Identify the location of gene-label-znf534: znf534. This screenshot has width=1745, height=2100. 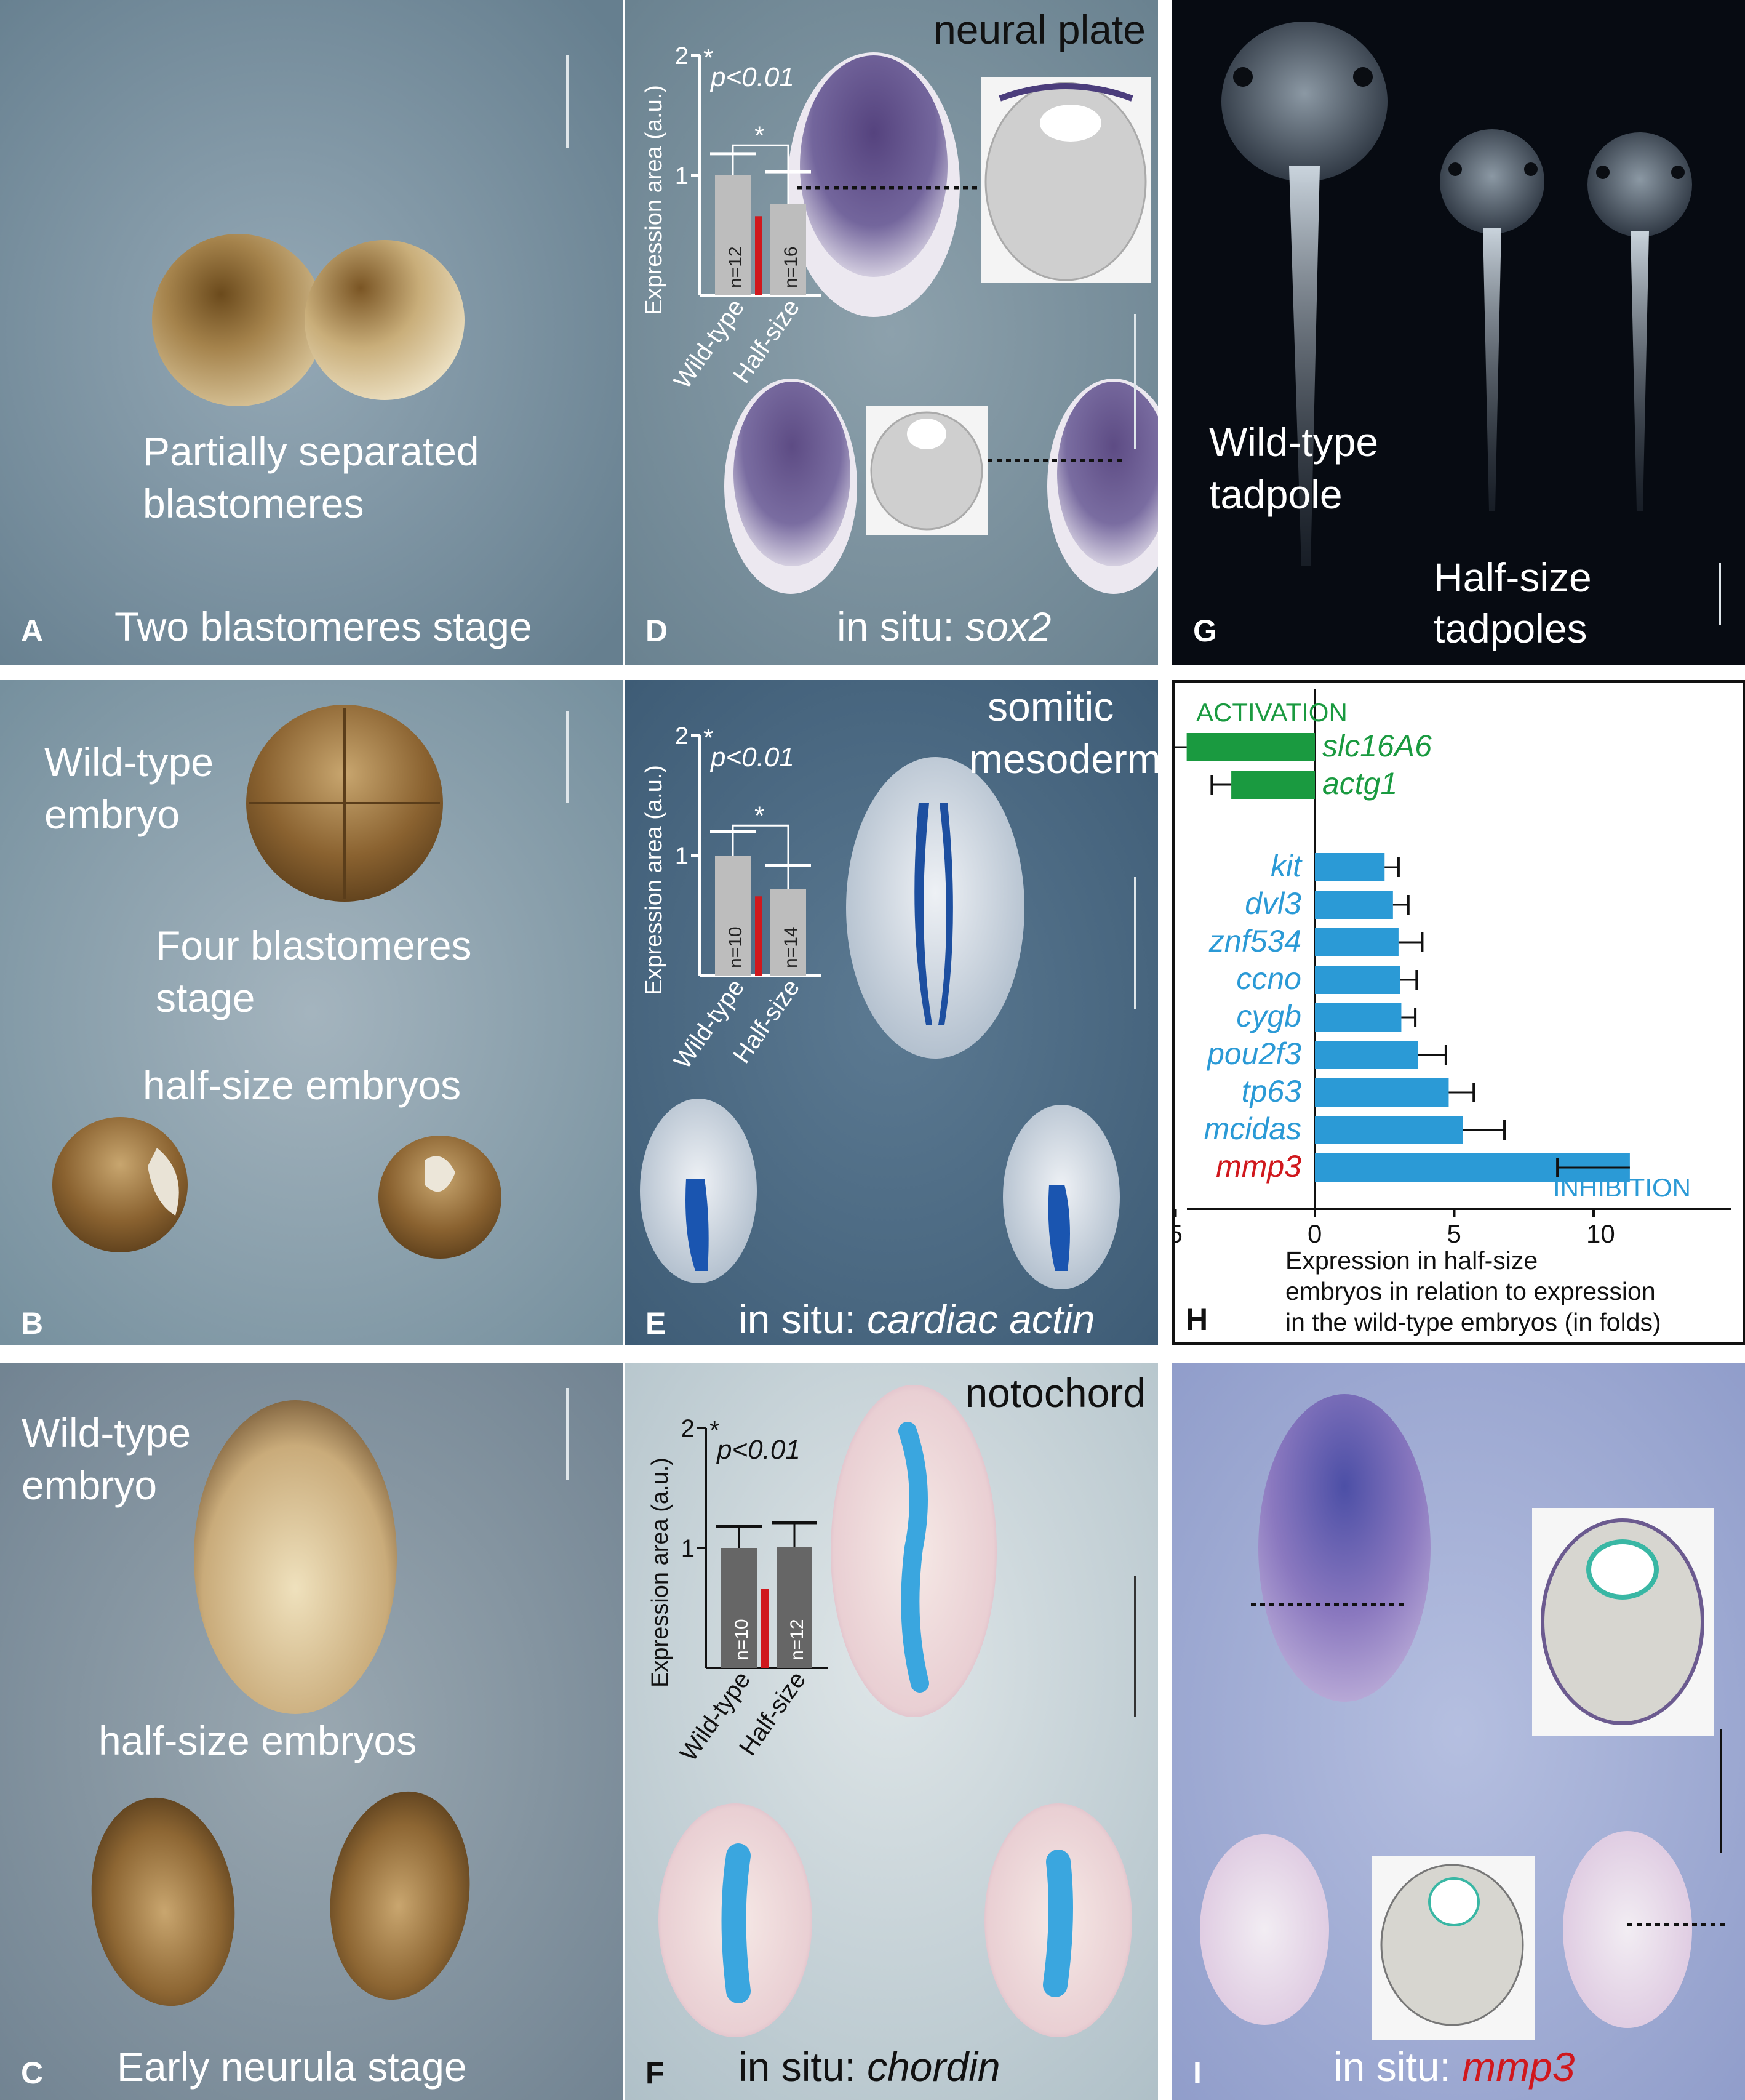
(1254, 941).